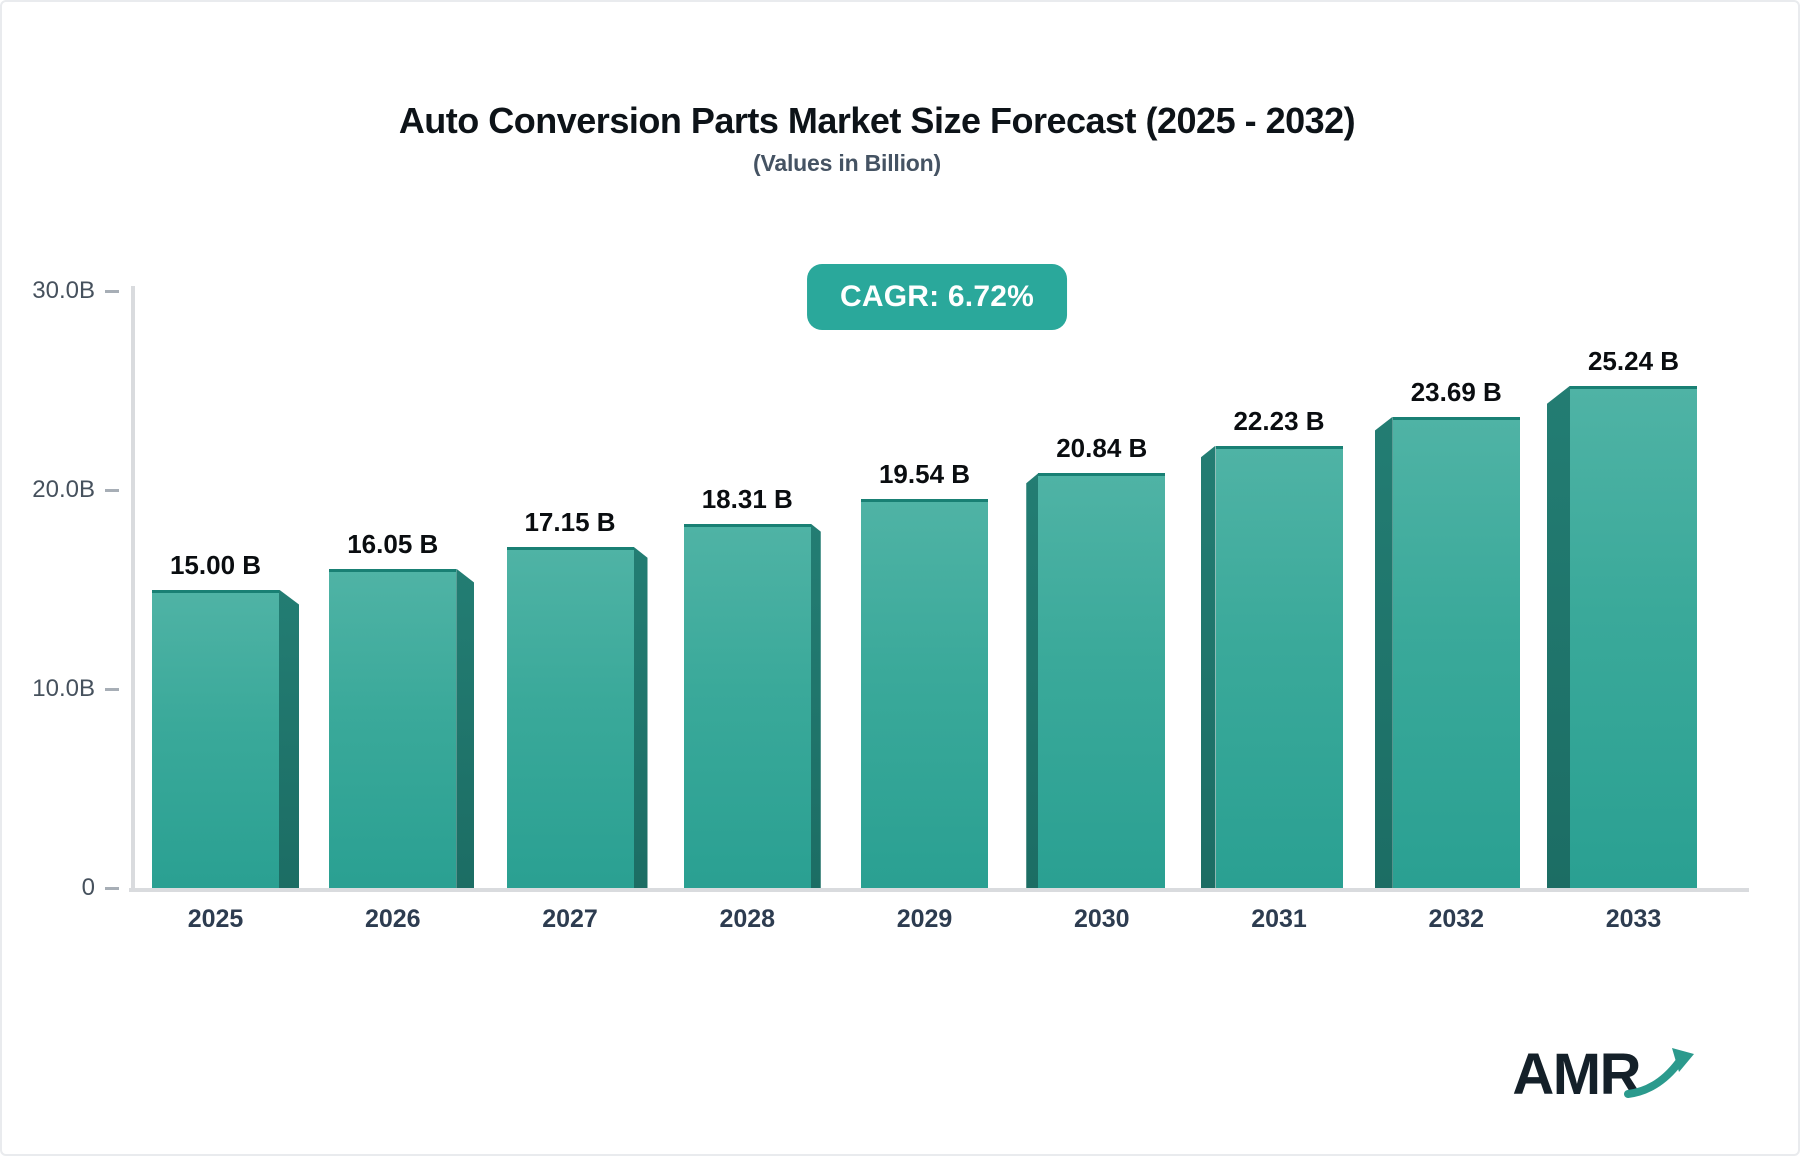  I want to click on bar-value-label: 22.23 B, so click(1279, 420).